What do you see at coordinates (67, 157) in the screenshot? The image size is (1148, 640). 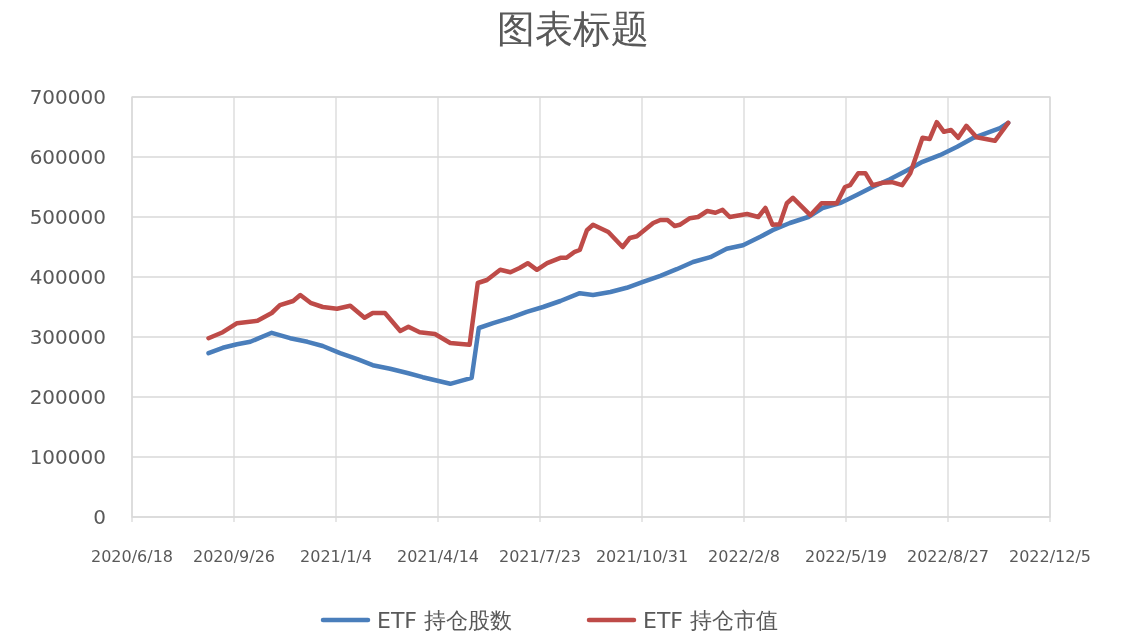 I see `y-tick-label: 600000` at bounding box center [67, 157].